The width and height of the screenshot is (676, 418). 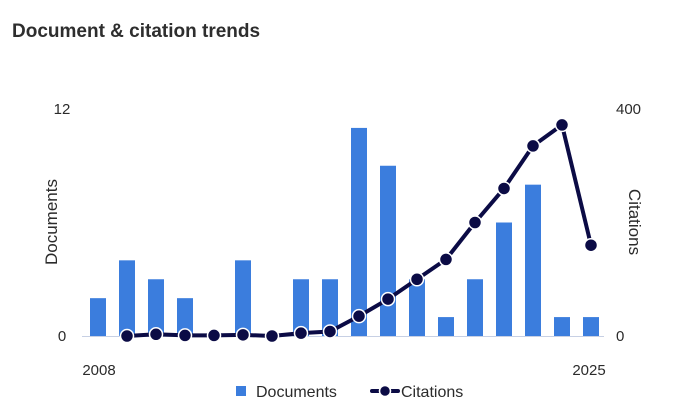 What do you see at coordinates (591, 326) in the screenshot?
I see `bar-documents-2025` at bounding box center [591, 326].